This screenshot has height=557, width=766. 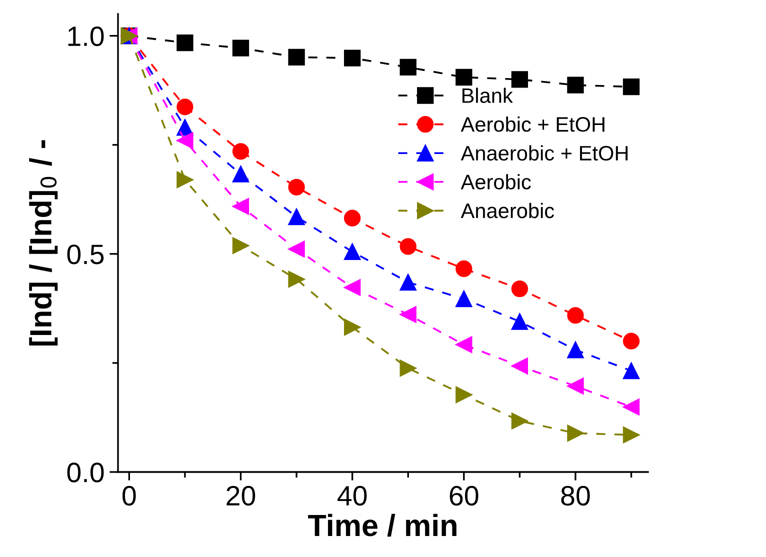 What do you see at coordinates (382, 525) in the screenshot?
I see `x-axis-title: Time / min` at bounding box center [382, 525].